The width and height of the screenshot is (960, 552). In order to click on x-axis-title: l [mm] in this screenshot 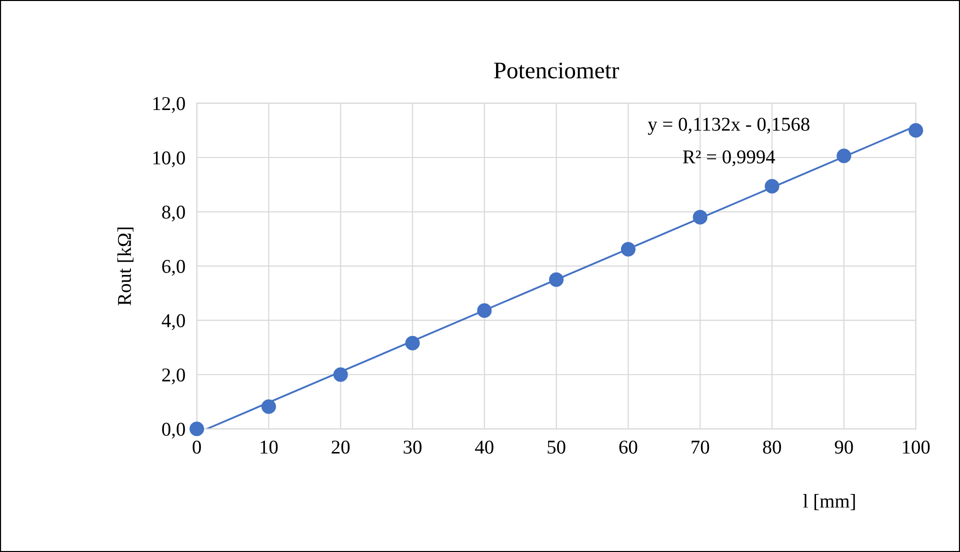, I will do `click(829, 502)`.